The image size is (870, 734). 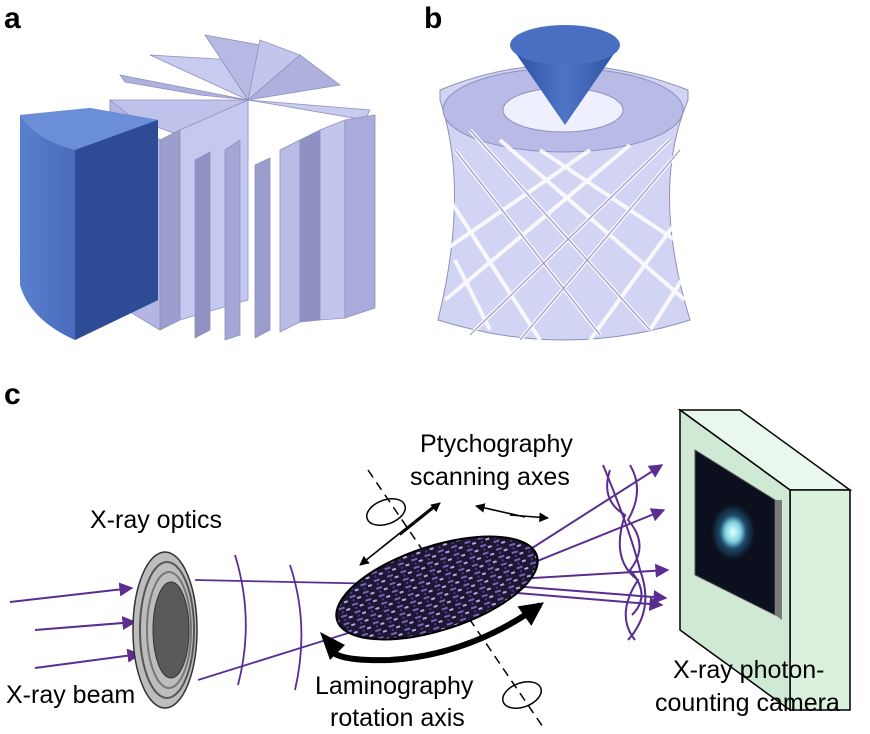 I want to click on panel-c-label: c, so click(x=12, y=394).